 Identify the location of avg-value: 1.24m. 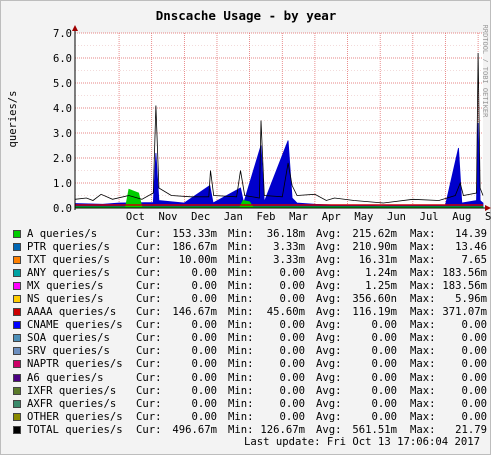
(381, 273).